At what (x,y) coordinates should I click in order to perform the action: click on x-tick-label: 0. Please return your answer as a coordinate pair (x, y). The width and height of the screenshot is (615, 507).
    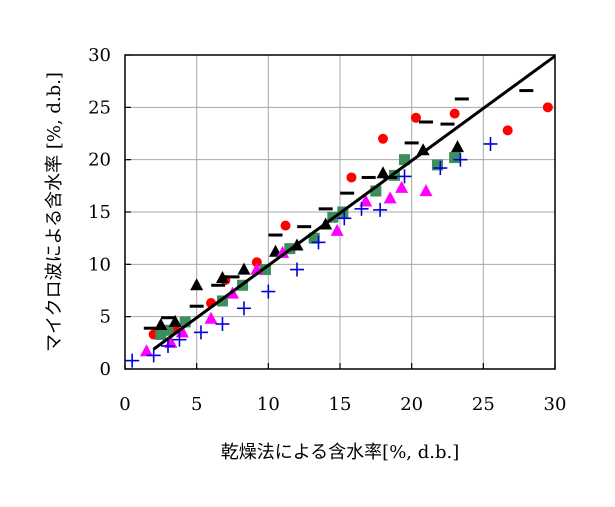
    Looking at the image, I should click on (124, 404).